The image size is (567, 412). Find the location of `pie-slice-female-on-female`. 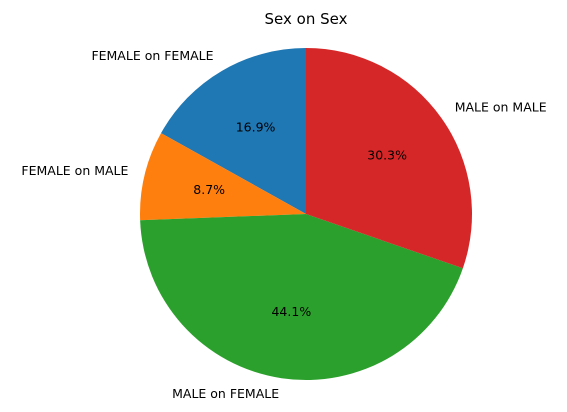

pie-slice-female-on-female is located at coordinates (233, 131).